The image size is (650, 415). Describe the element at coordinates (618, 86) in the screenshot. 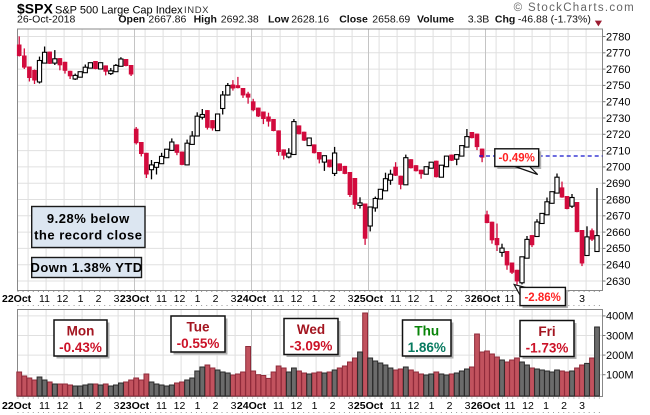

I see `svg-text: 2750` at that location.